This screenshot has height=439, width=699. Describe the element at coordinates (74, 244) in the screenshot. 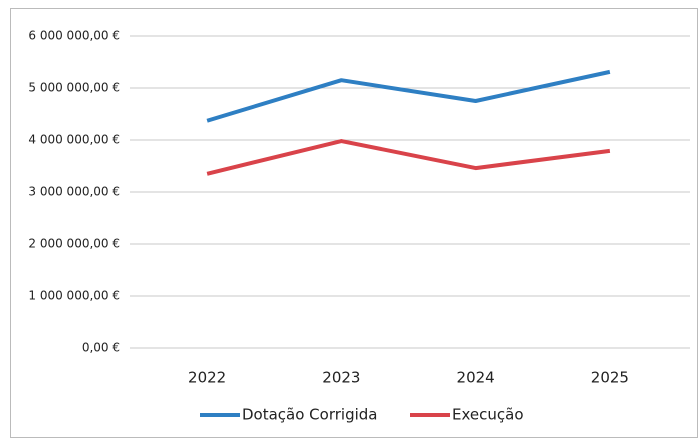

I see `y-tick-label: 2 000 000,00 €` at that location.